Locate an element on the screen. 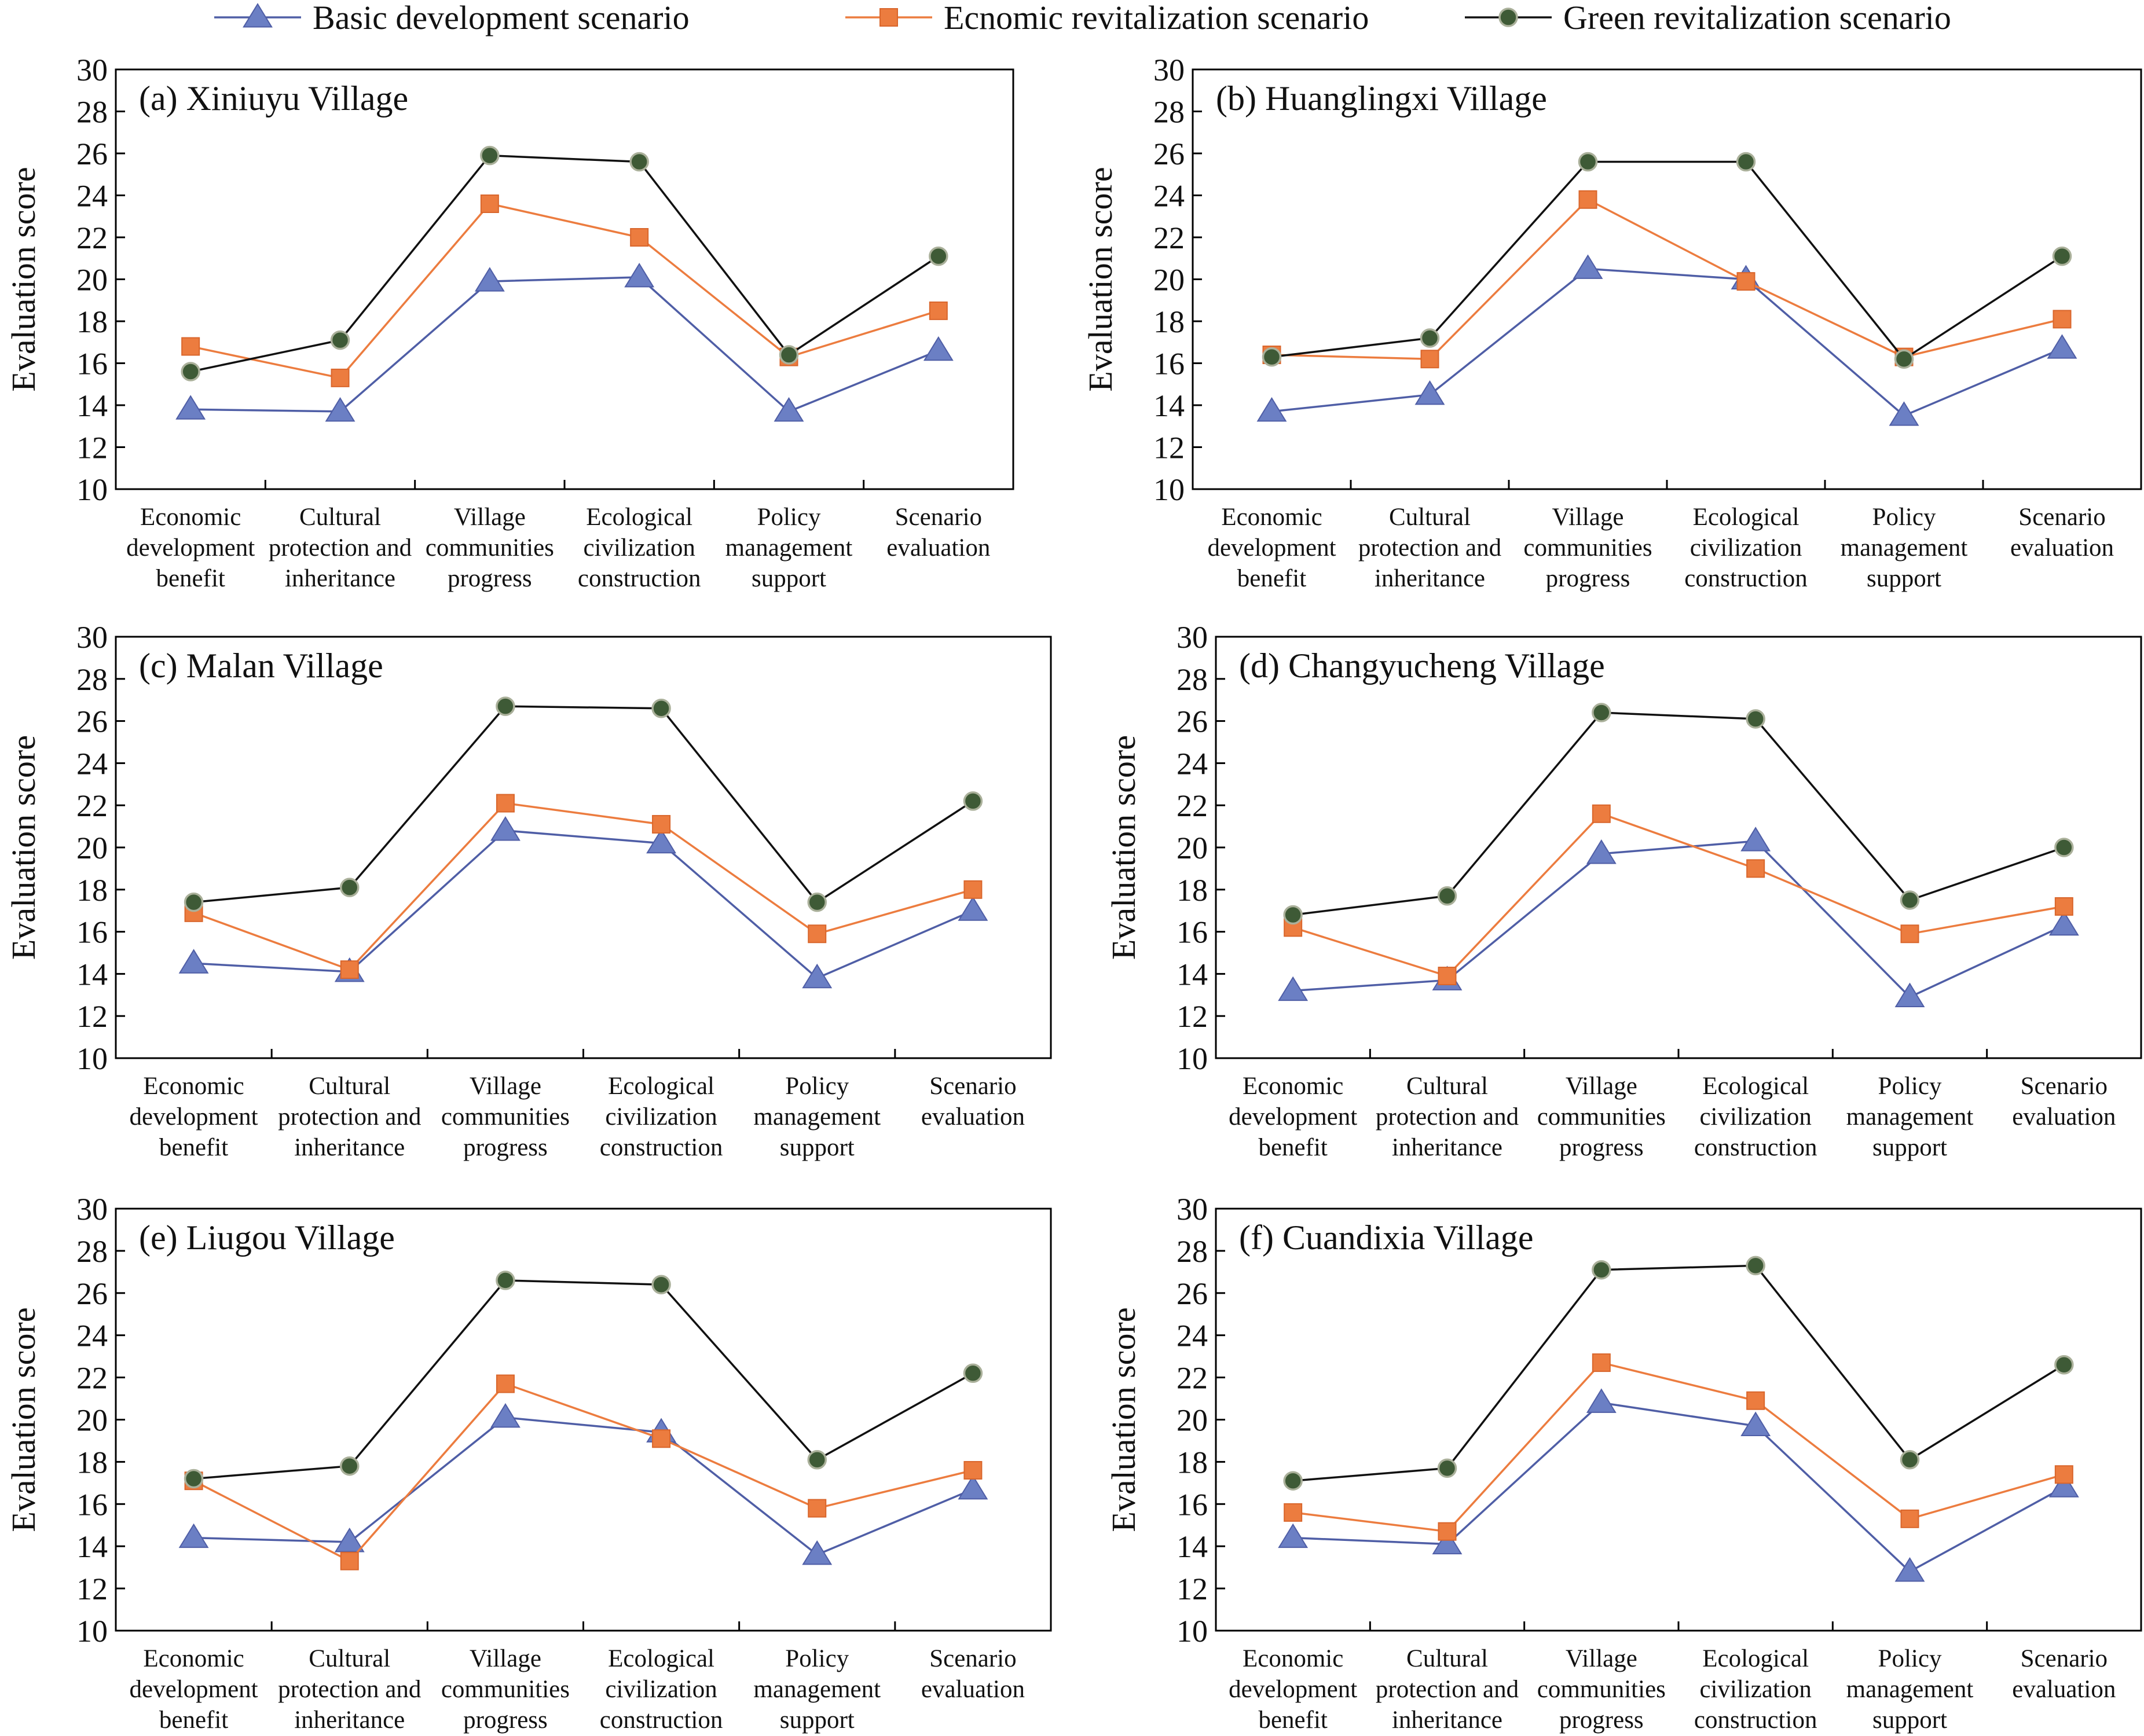 The height and width of the screenshot is (1736, 2144). plot-frame is located at coordinates (583, 1420).